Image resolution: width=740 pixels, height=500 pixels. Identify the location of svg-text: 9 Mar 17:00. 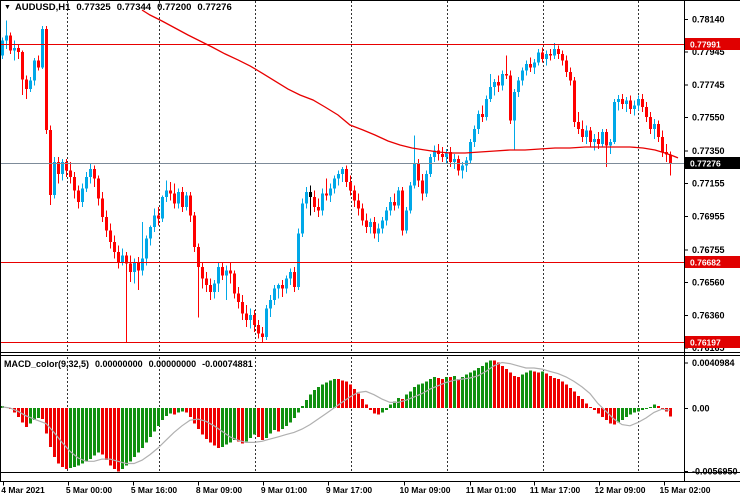
(349, 490).